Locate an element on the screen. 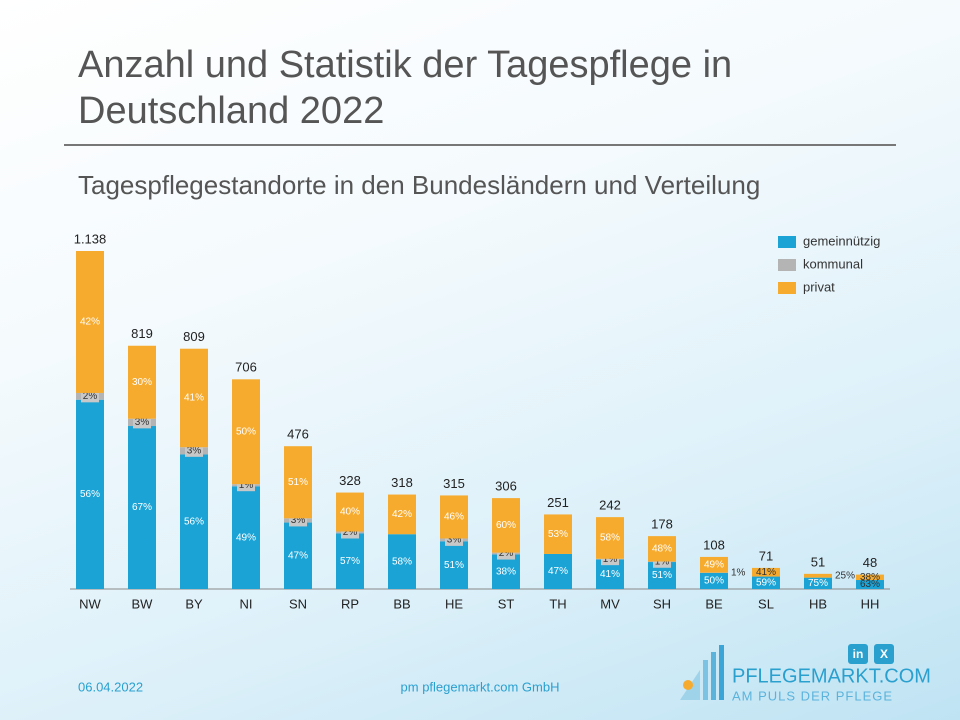 The height and width of the screenshot is (720, 960). x-tick-label: SL is located at coordinates (766, 603).